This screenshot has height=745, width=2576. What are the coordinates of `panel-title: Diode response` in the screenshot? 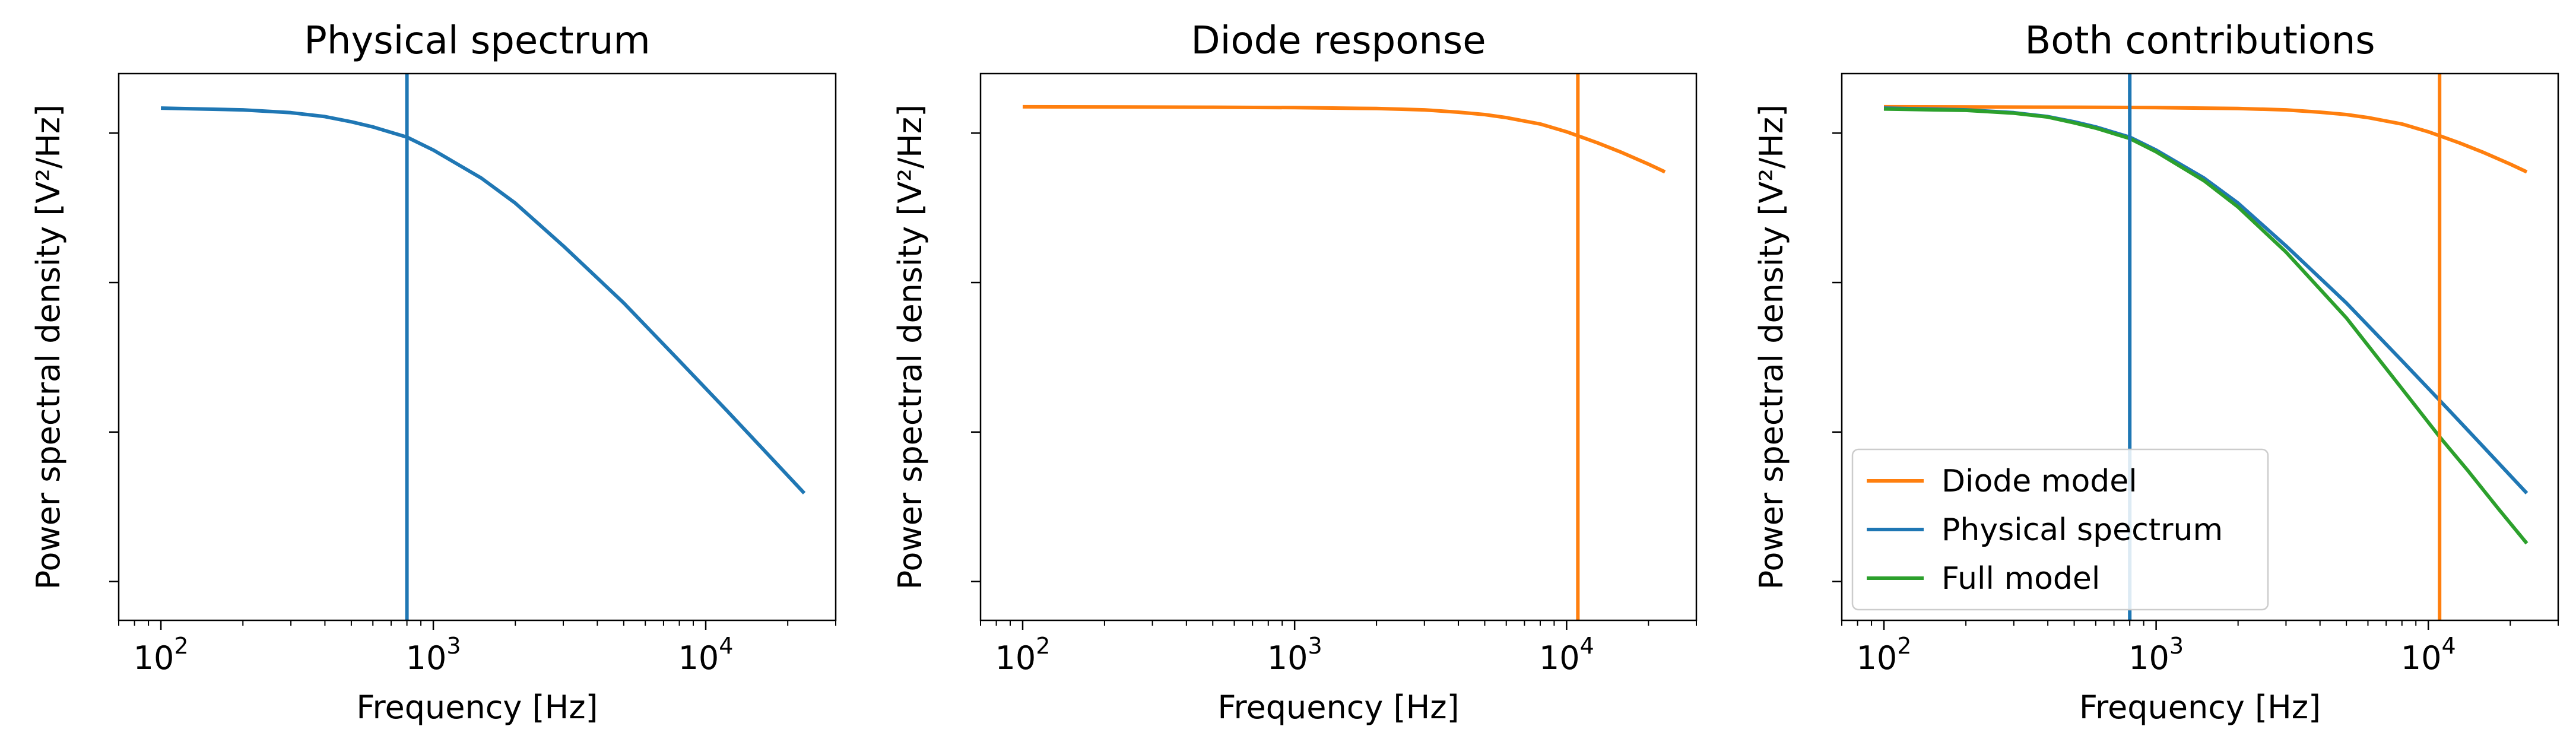 It's located at (1338, 41).